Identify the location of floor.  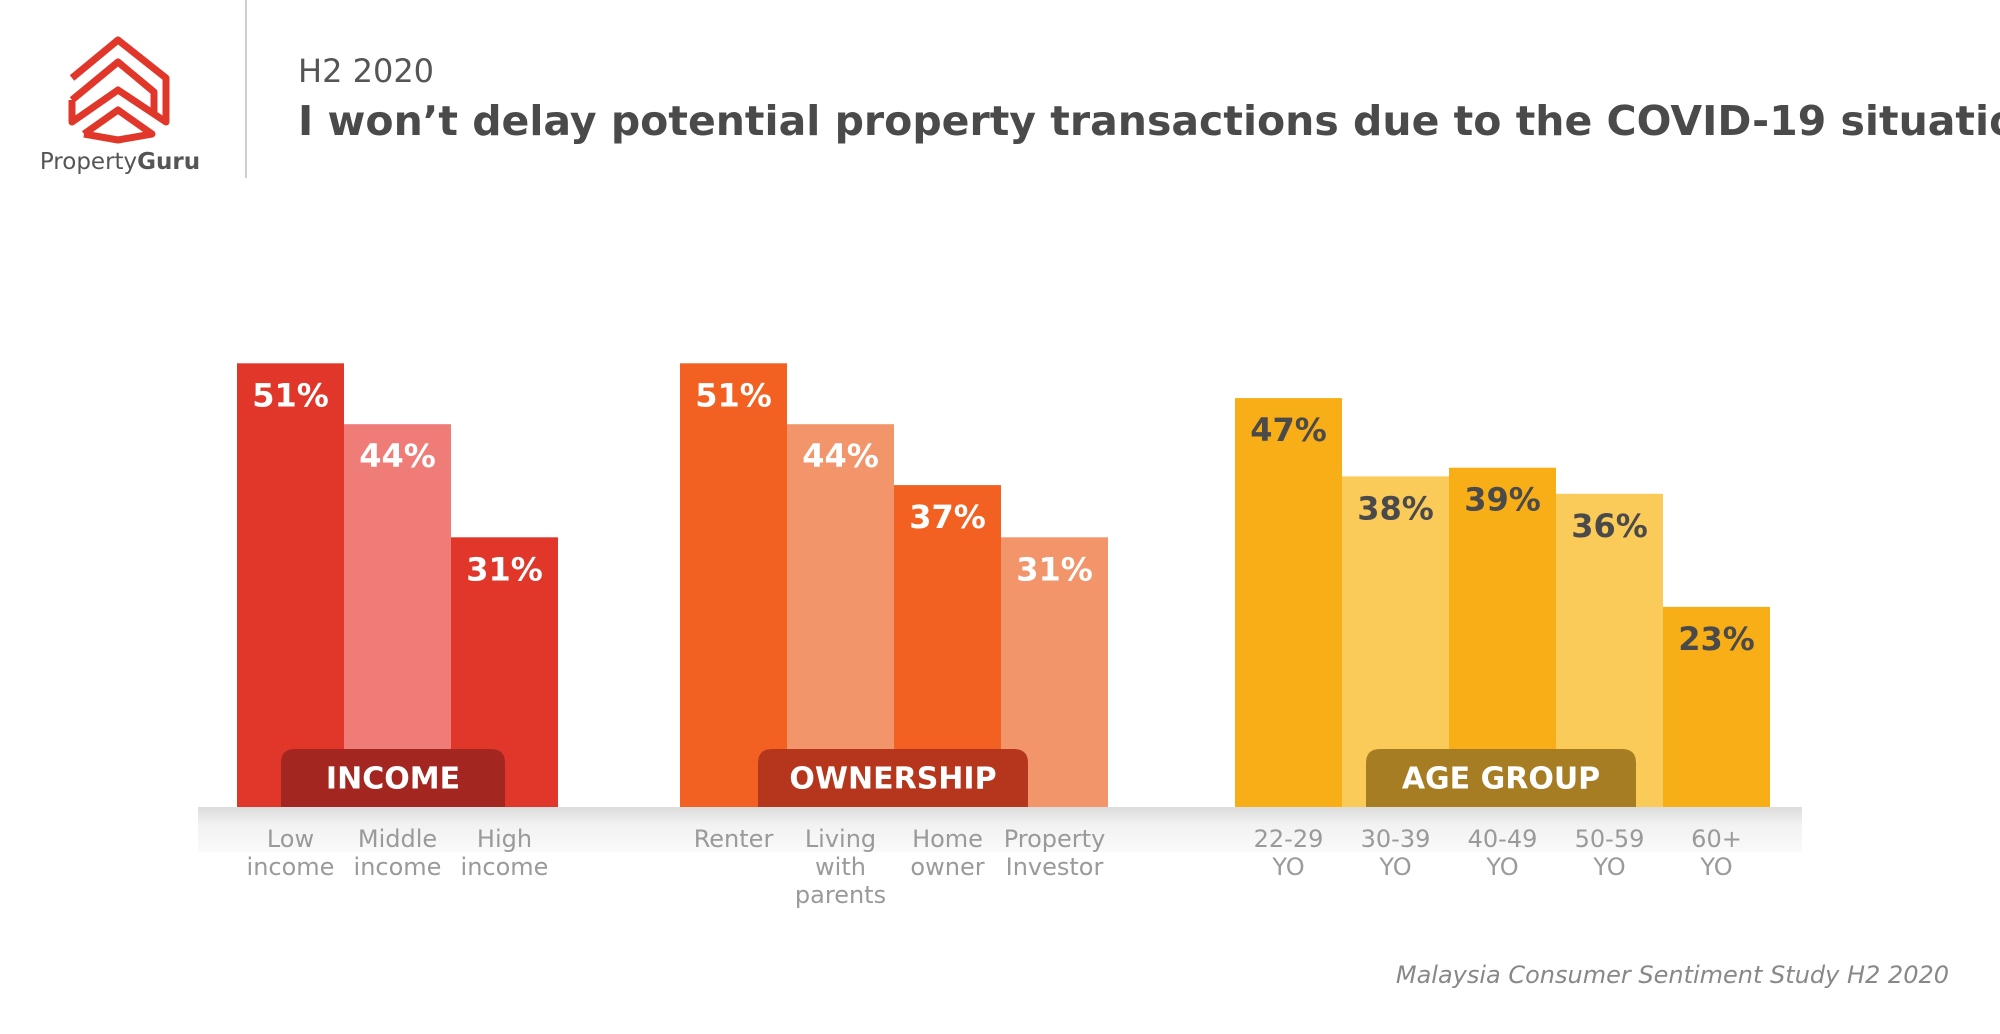
(1000, 829).